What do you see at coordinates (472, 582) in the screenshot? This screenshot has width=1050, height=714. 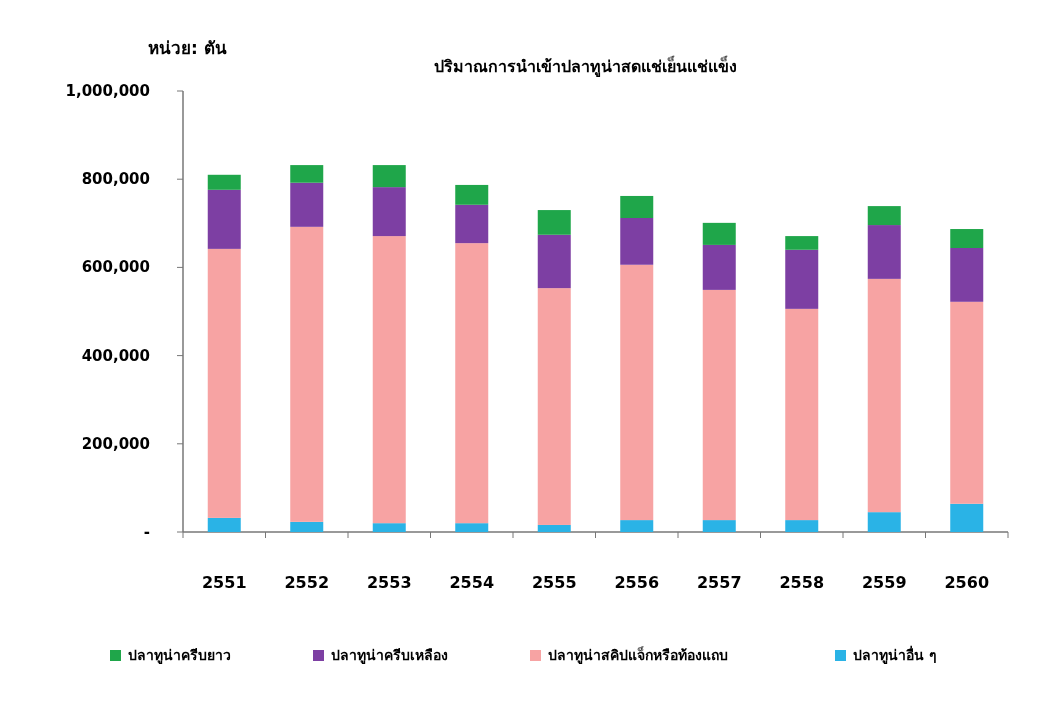 I see `x-tick-label: 2554` at bounding box center [472, 582].